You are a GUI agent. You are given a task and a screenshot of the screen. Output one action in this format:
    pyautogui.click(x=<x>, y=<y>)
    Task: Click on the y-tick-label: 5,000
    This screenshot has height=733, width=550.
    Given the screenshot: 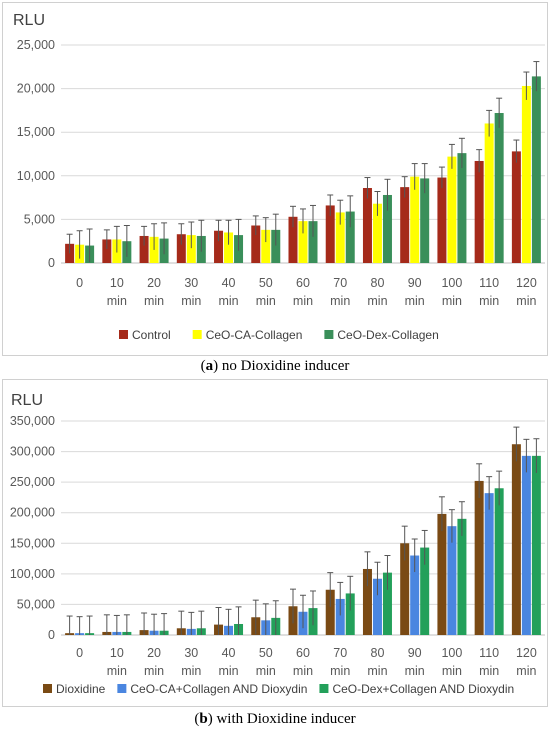 What is the action you would take?
    pyautogui.click(x=39, y=219)
    